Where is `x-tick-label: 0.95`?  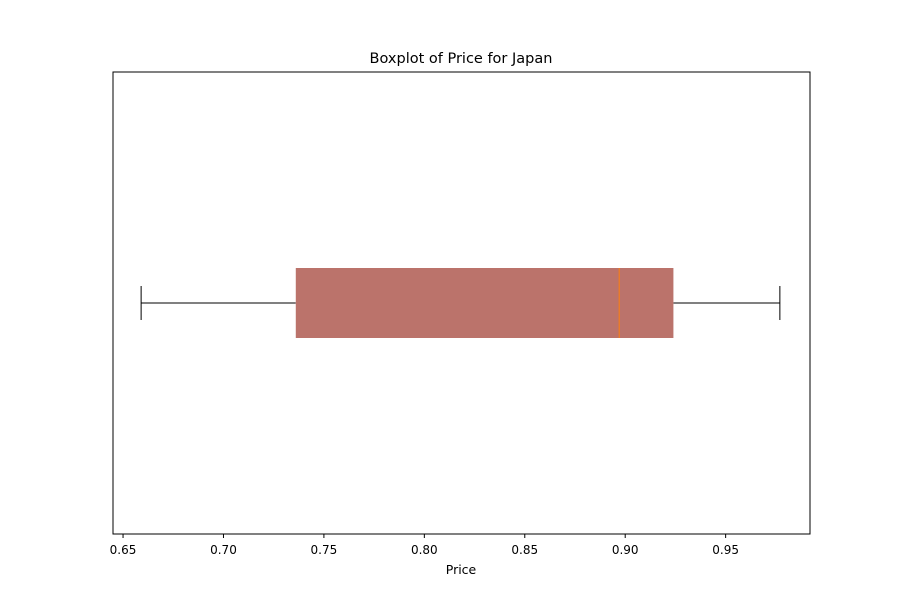 x-tick-label: 0.95 is located at coordinates (725, 550).